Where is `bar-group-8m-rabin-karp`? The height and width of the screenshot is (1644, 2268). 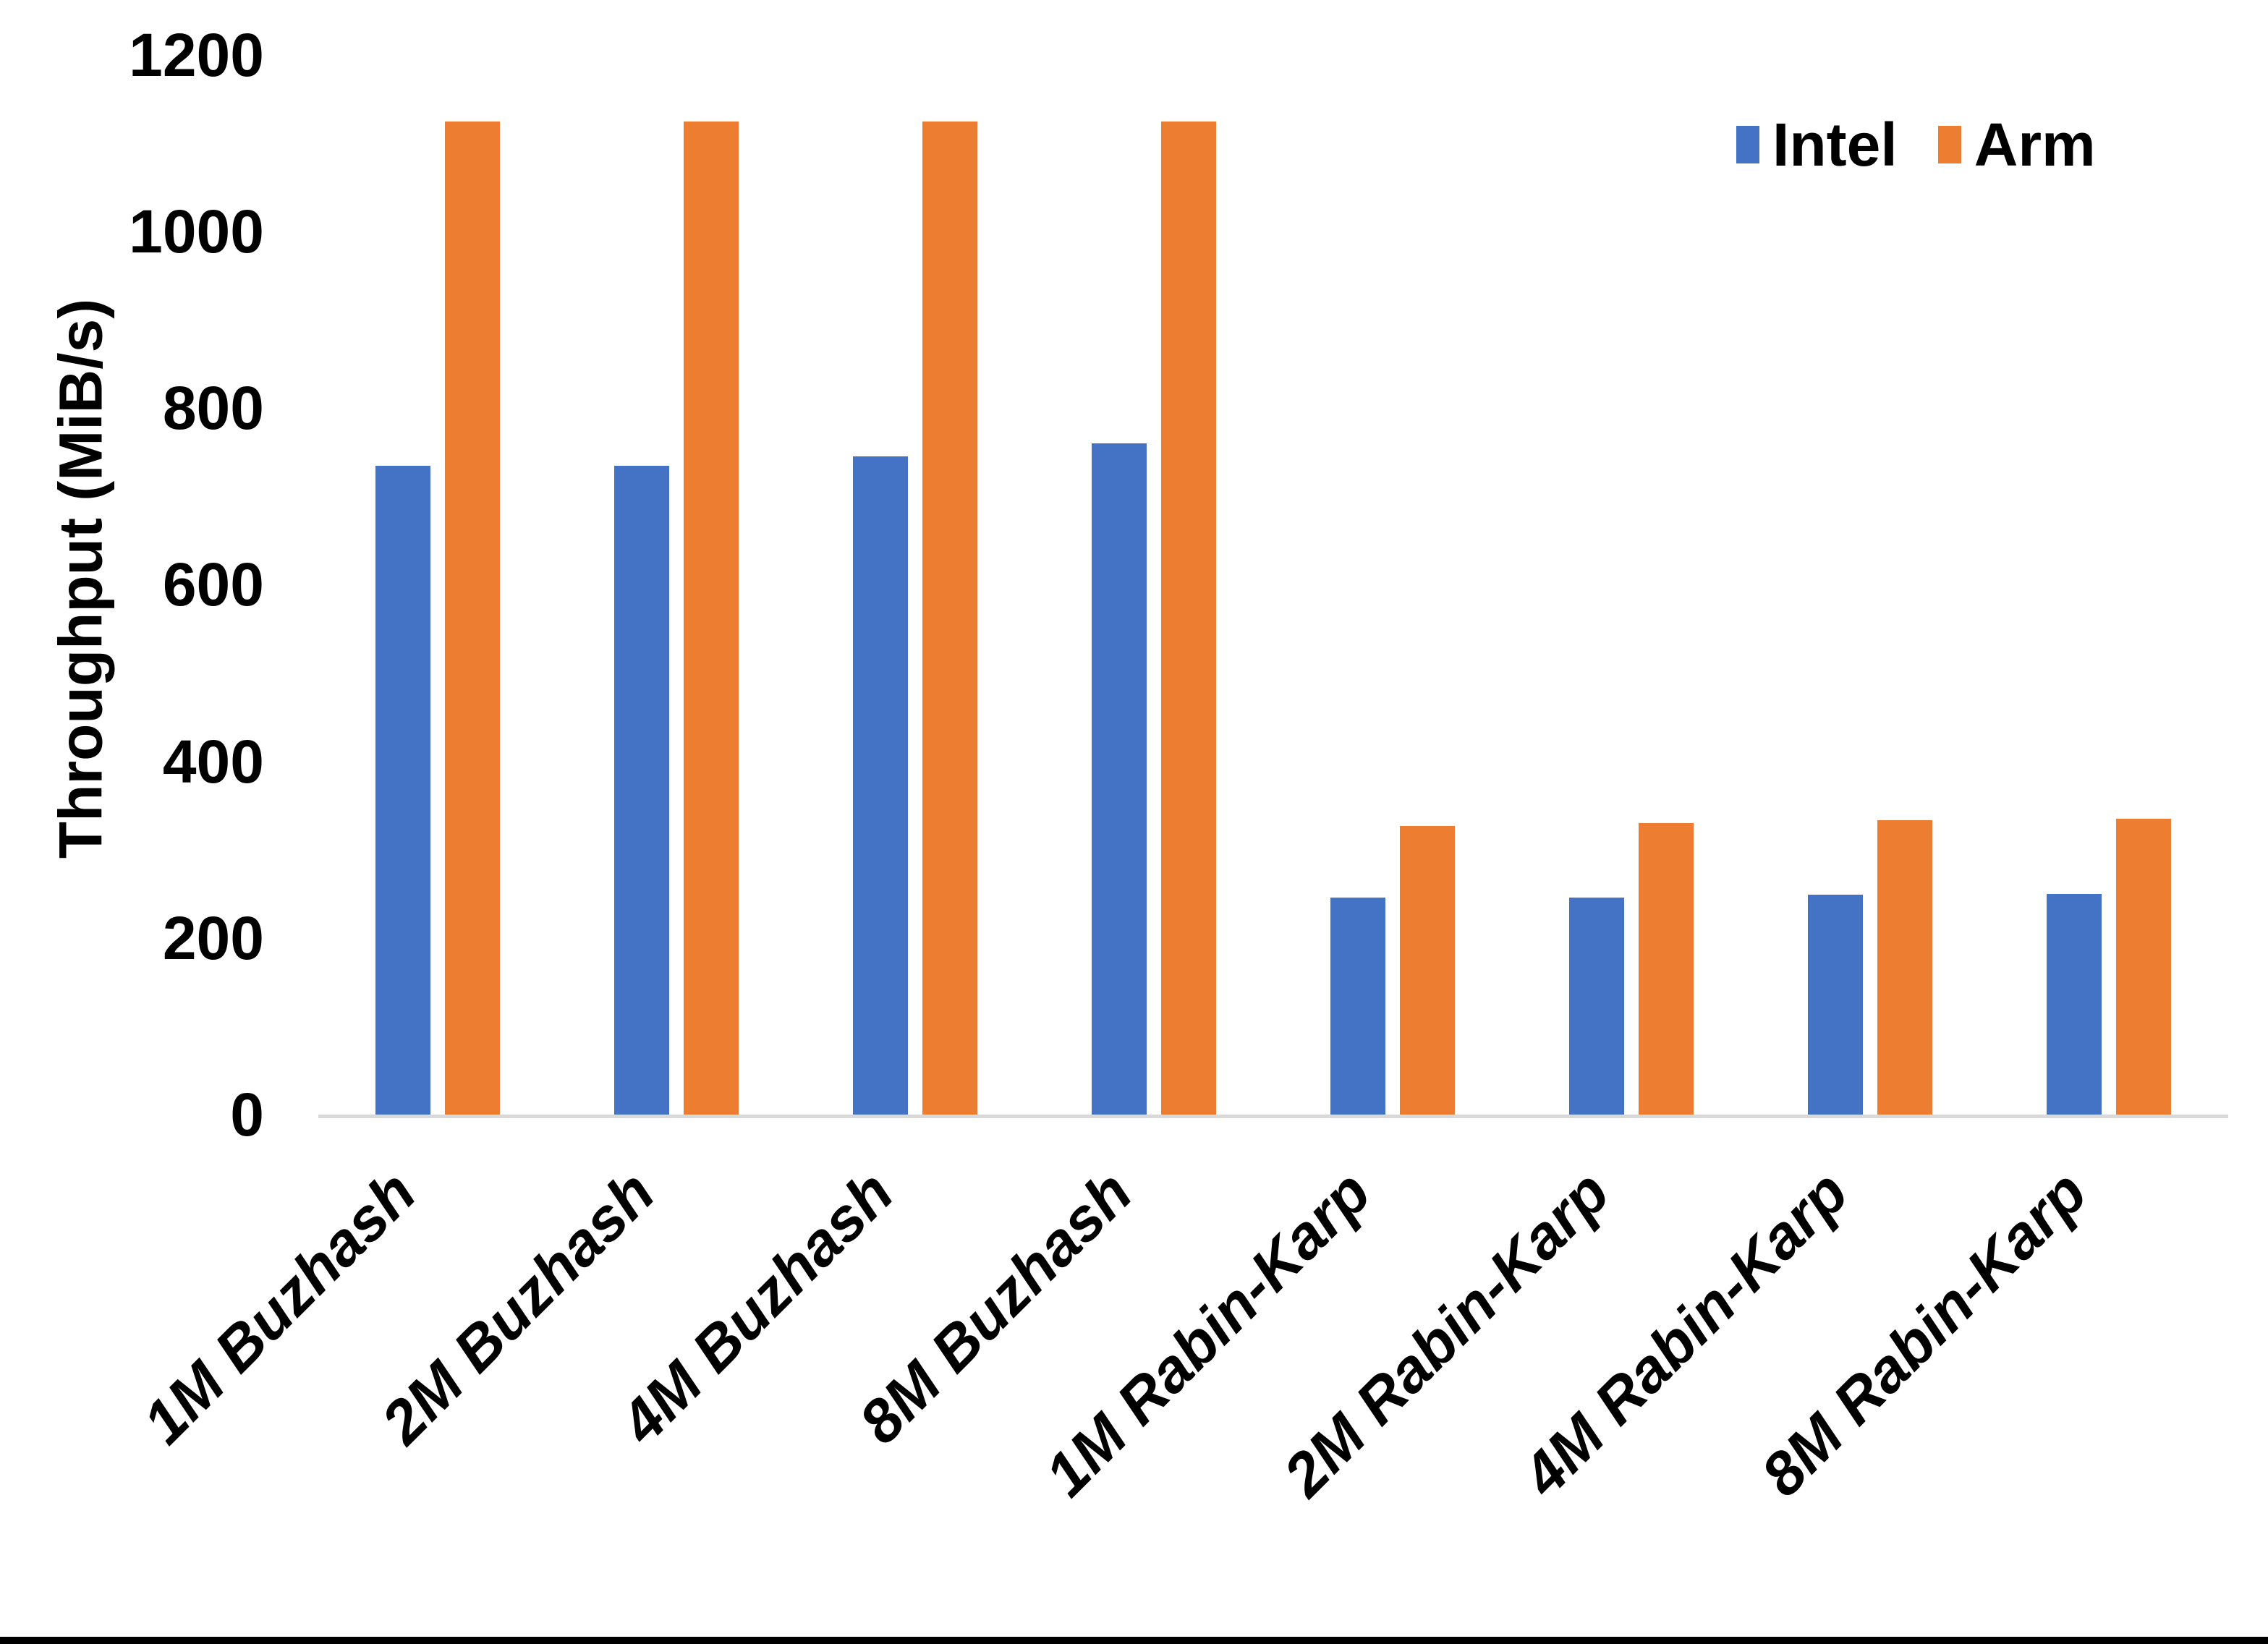 bar-group-8m-rabin-karp is located at coordinates (2108, 585).